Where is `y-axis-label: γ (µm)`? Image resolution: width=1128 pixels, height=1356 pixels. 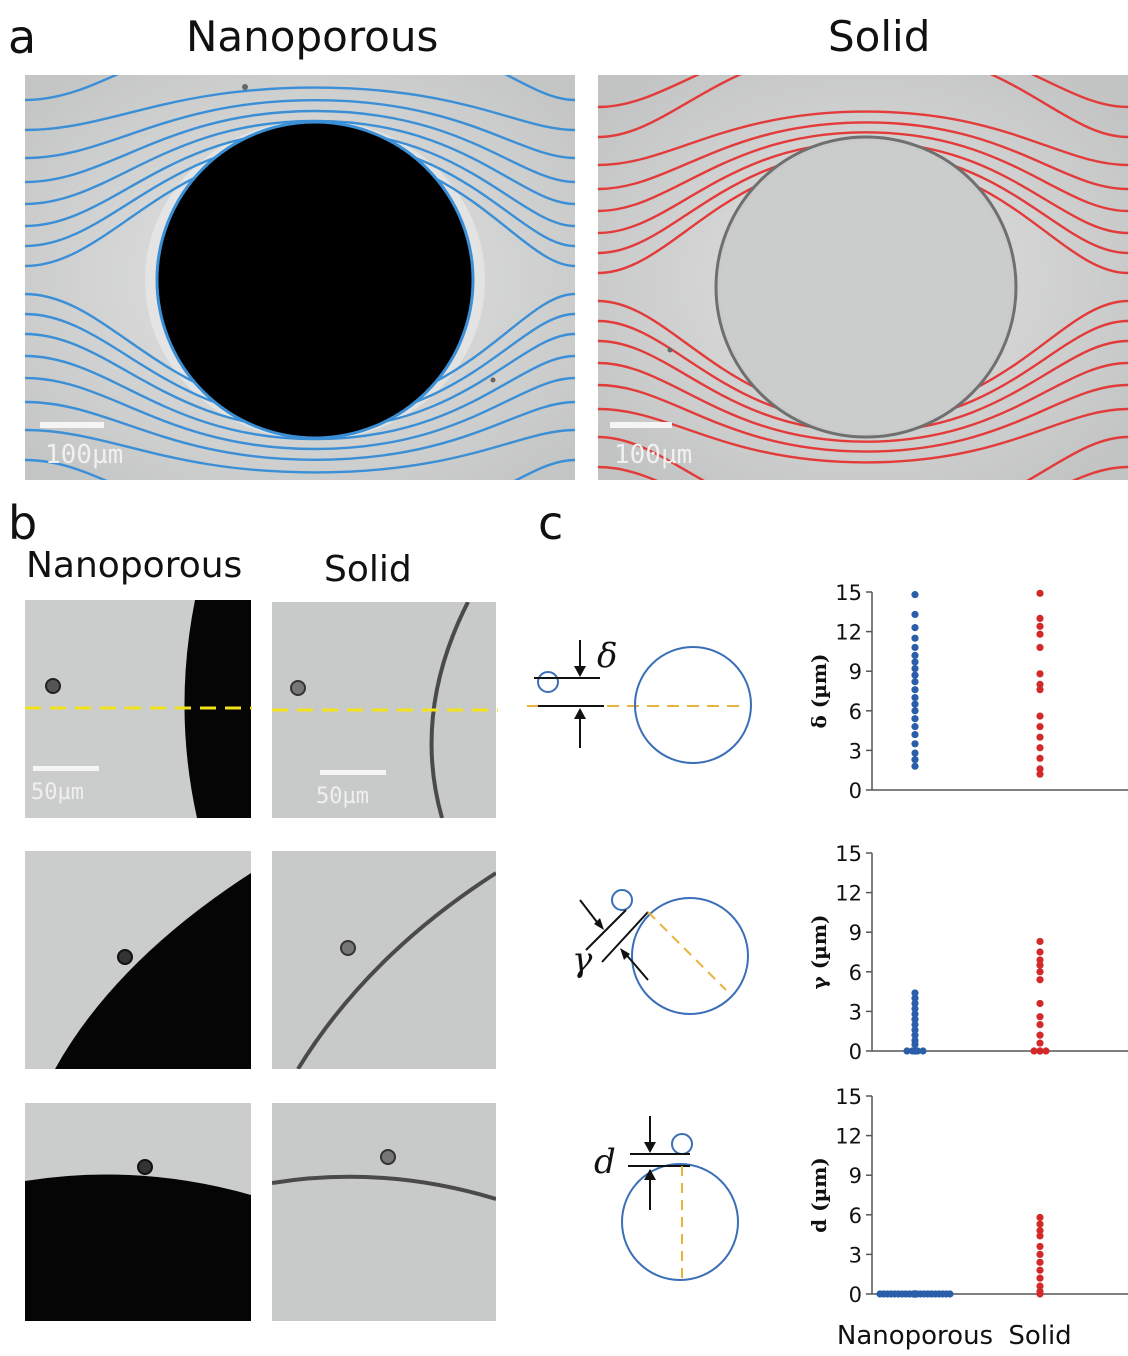 y-axis-label: γ (µm) is located at coordinates (819, 952).